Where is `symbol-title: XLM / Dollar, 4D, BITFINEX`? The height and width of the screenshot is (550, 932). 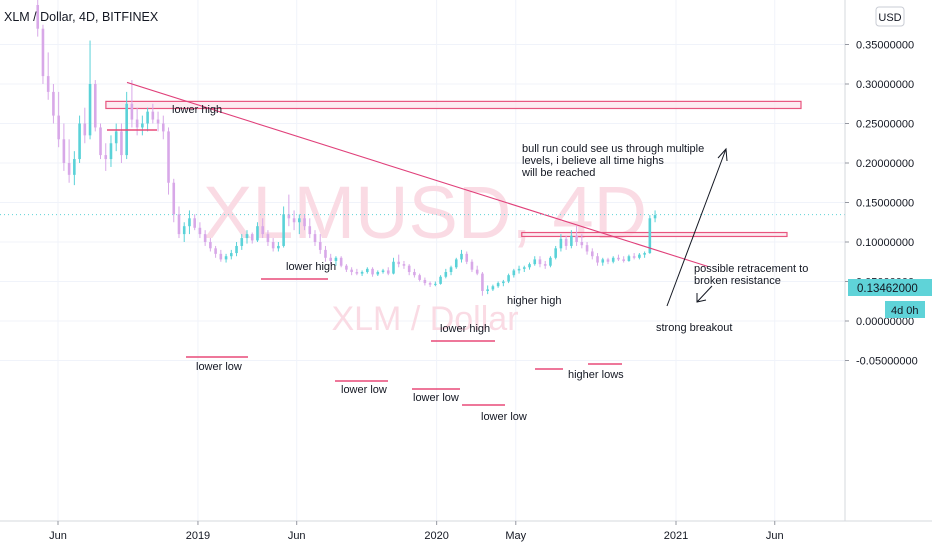
symbol-title: XLM / Dollar, 4D, BITFINEX is located at coordinates (81, 17).